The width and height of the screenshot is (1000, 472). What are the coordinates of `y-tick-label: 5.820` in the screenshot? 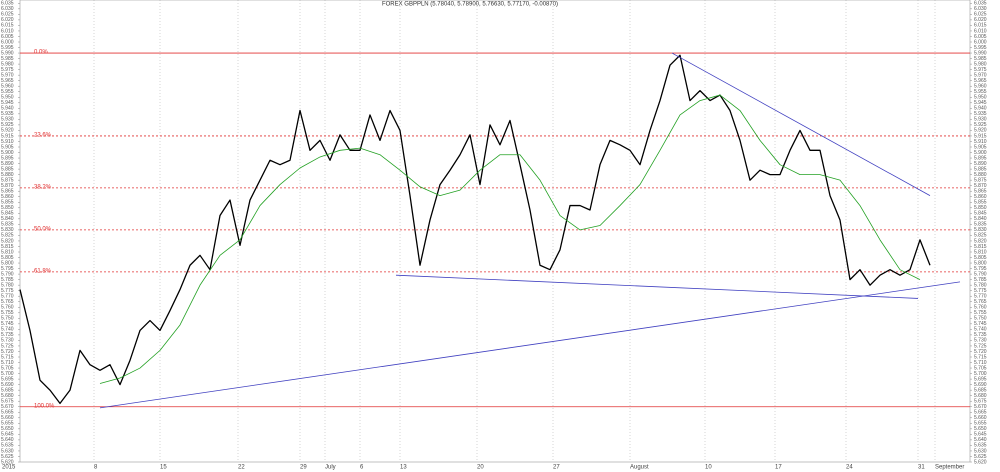 It's located at (7, 241).